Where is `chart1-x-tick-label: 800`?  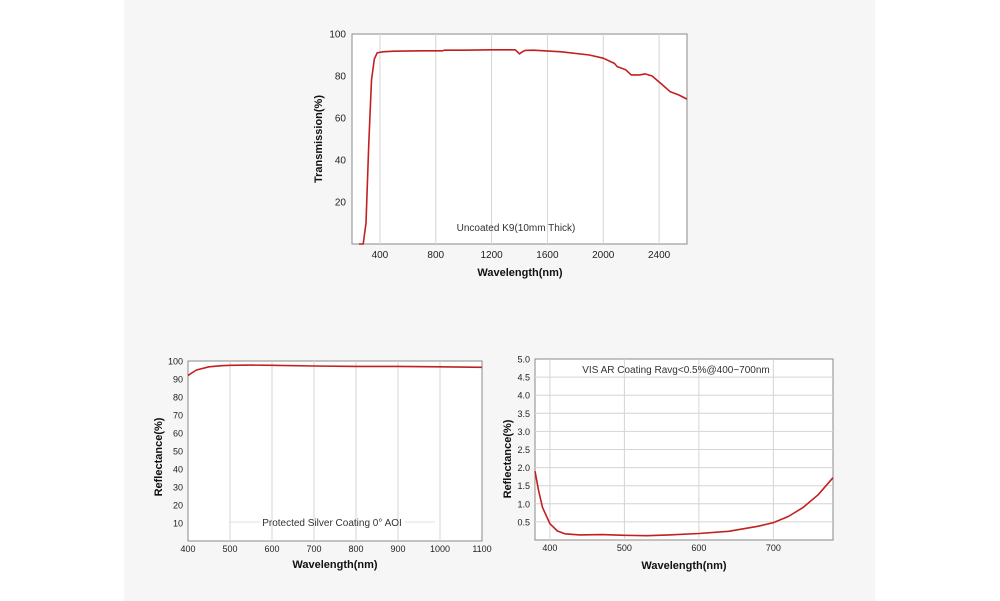 chart1-x-tick-label: 800 is located at coordinates (435, 255).